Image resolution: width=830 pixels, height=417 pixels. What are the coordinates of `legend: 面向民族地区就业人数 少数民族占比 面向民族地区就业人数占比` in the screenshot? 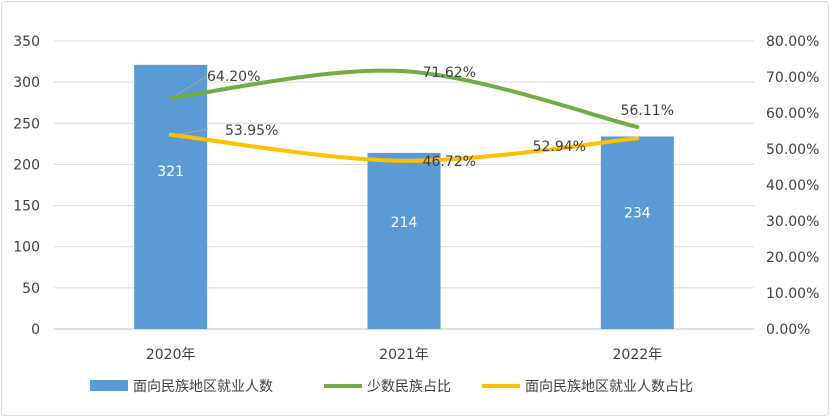 It's located at (391, 387).